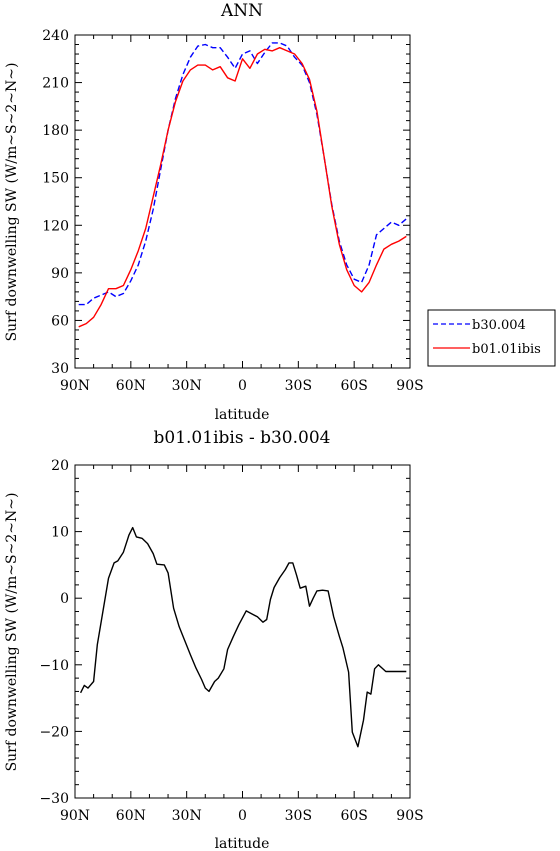 The image size is (560, 851). I want to click on top-x-tick-label: 90S, so click(409, 386).